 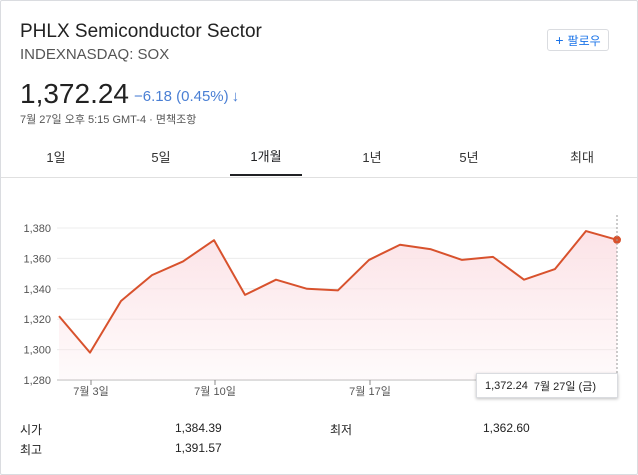 What do you see at coordinates (37, 290) in the screenshot?
I see `y-tick-label: 1,340` at bounding box center [37, 290].